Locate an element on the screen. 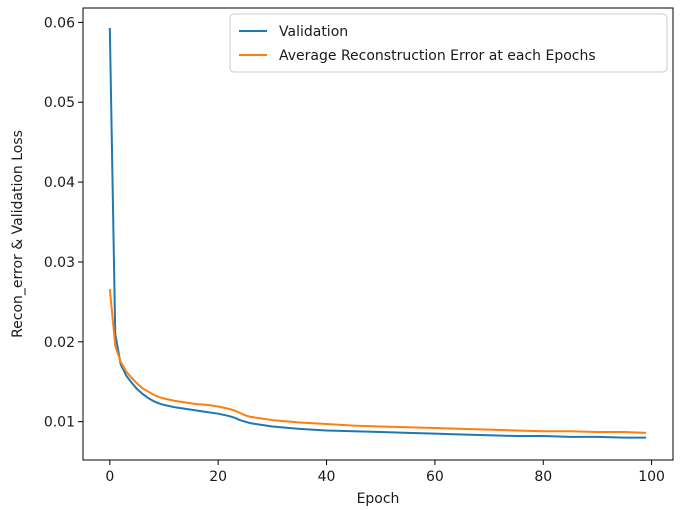 The image size is (680, 510). y-tick-label: 0.03 is located at coordinates (59, 263).